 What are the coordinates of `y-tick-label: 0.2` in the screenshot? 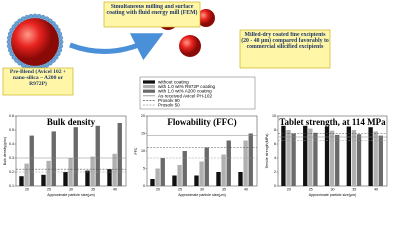 It's located at (11, 172).